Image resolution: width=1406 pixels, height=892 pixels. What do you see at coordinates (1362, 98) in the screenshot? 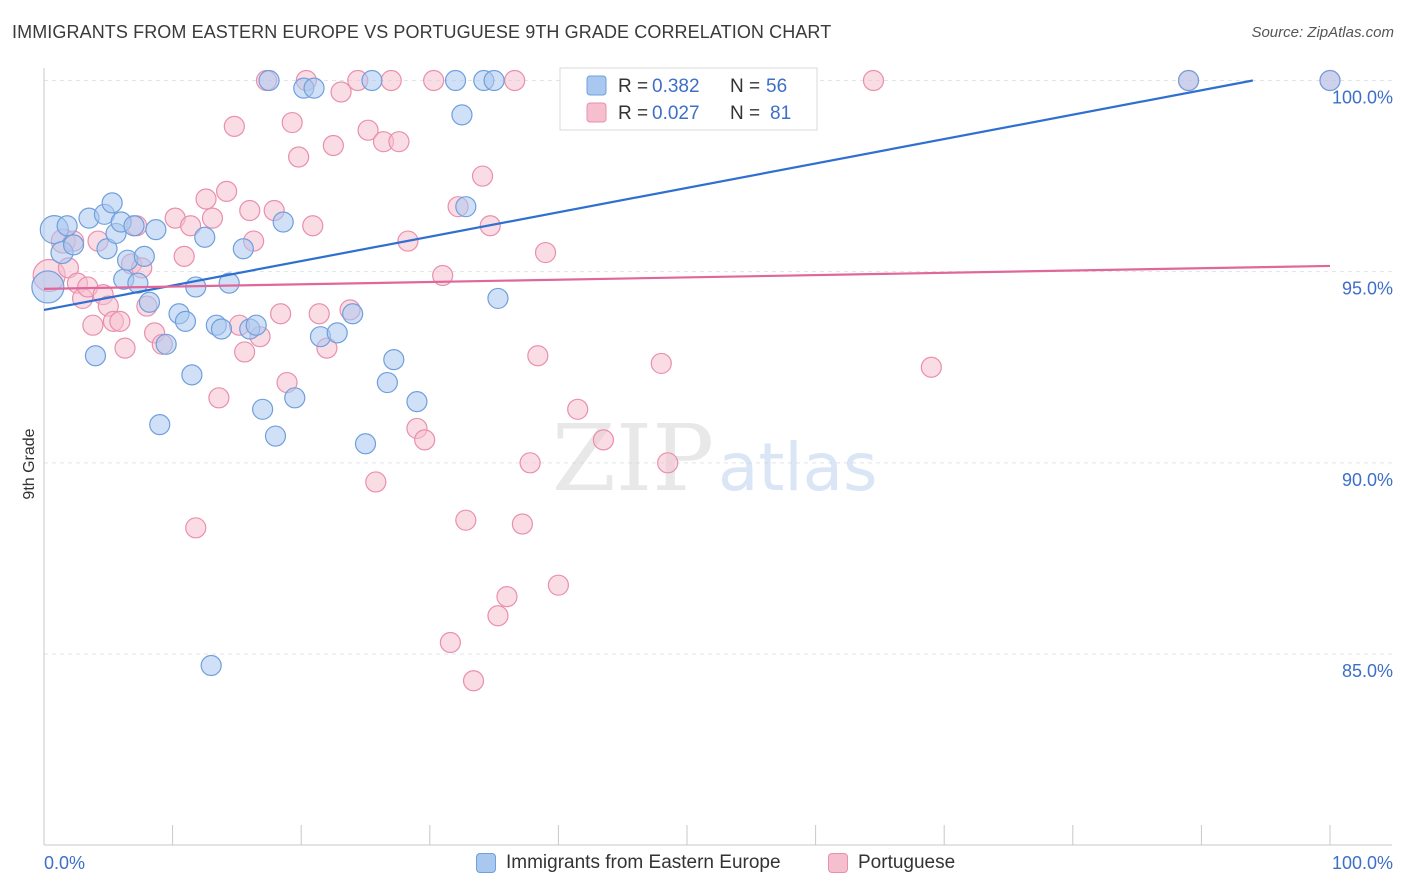
I see `y-tick-label: 100.0%` at bounding box center [1362, 98].